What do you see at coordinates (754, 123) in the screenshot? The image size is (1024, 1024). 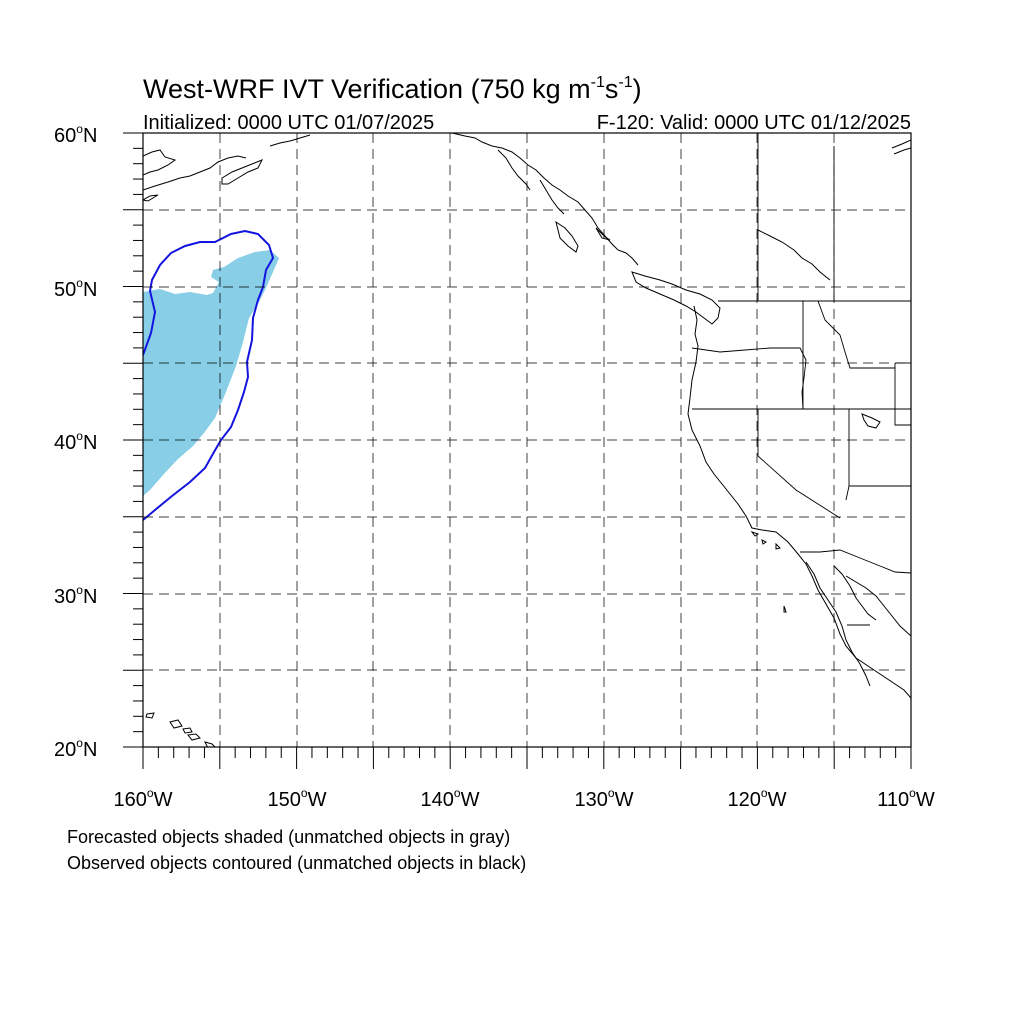 I see `valid-time-label: F-120: Valid: 0000 UTC 01/12/2025` at bounding box center [754, 123].